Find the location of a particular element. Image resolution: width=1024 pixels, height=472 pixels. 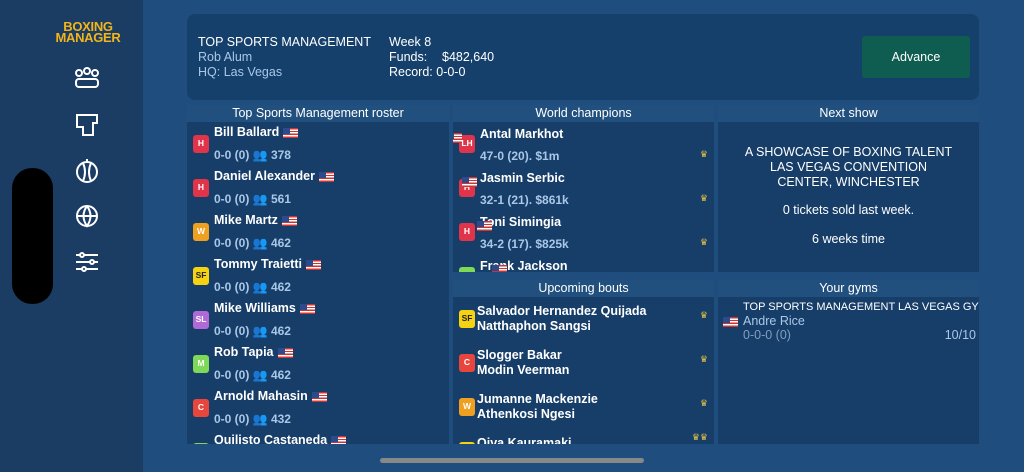

show-name-line: LAS VEGAS CONVENTION is located at coordinates (848, 167).